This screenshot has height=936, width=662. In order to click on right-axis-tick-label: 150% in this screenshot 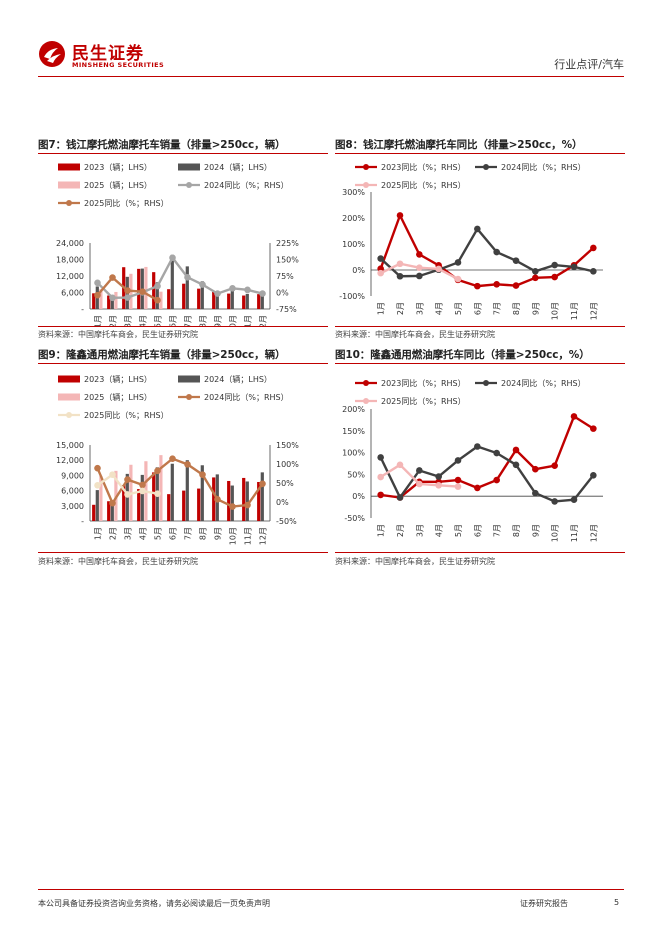, I will do `click(287, 260)`.